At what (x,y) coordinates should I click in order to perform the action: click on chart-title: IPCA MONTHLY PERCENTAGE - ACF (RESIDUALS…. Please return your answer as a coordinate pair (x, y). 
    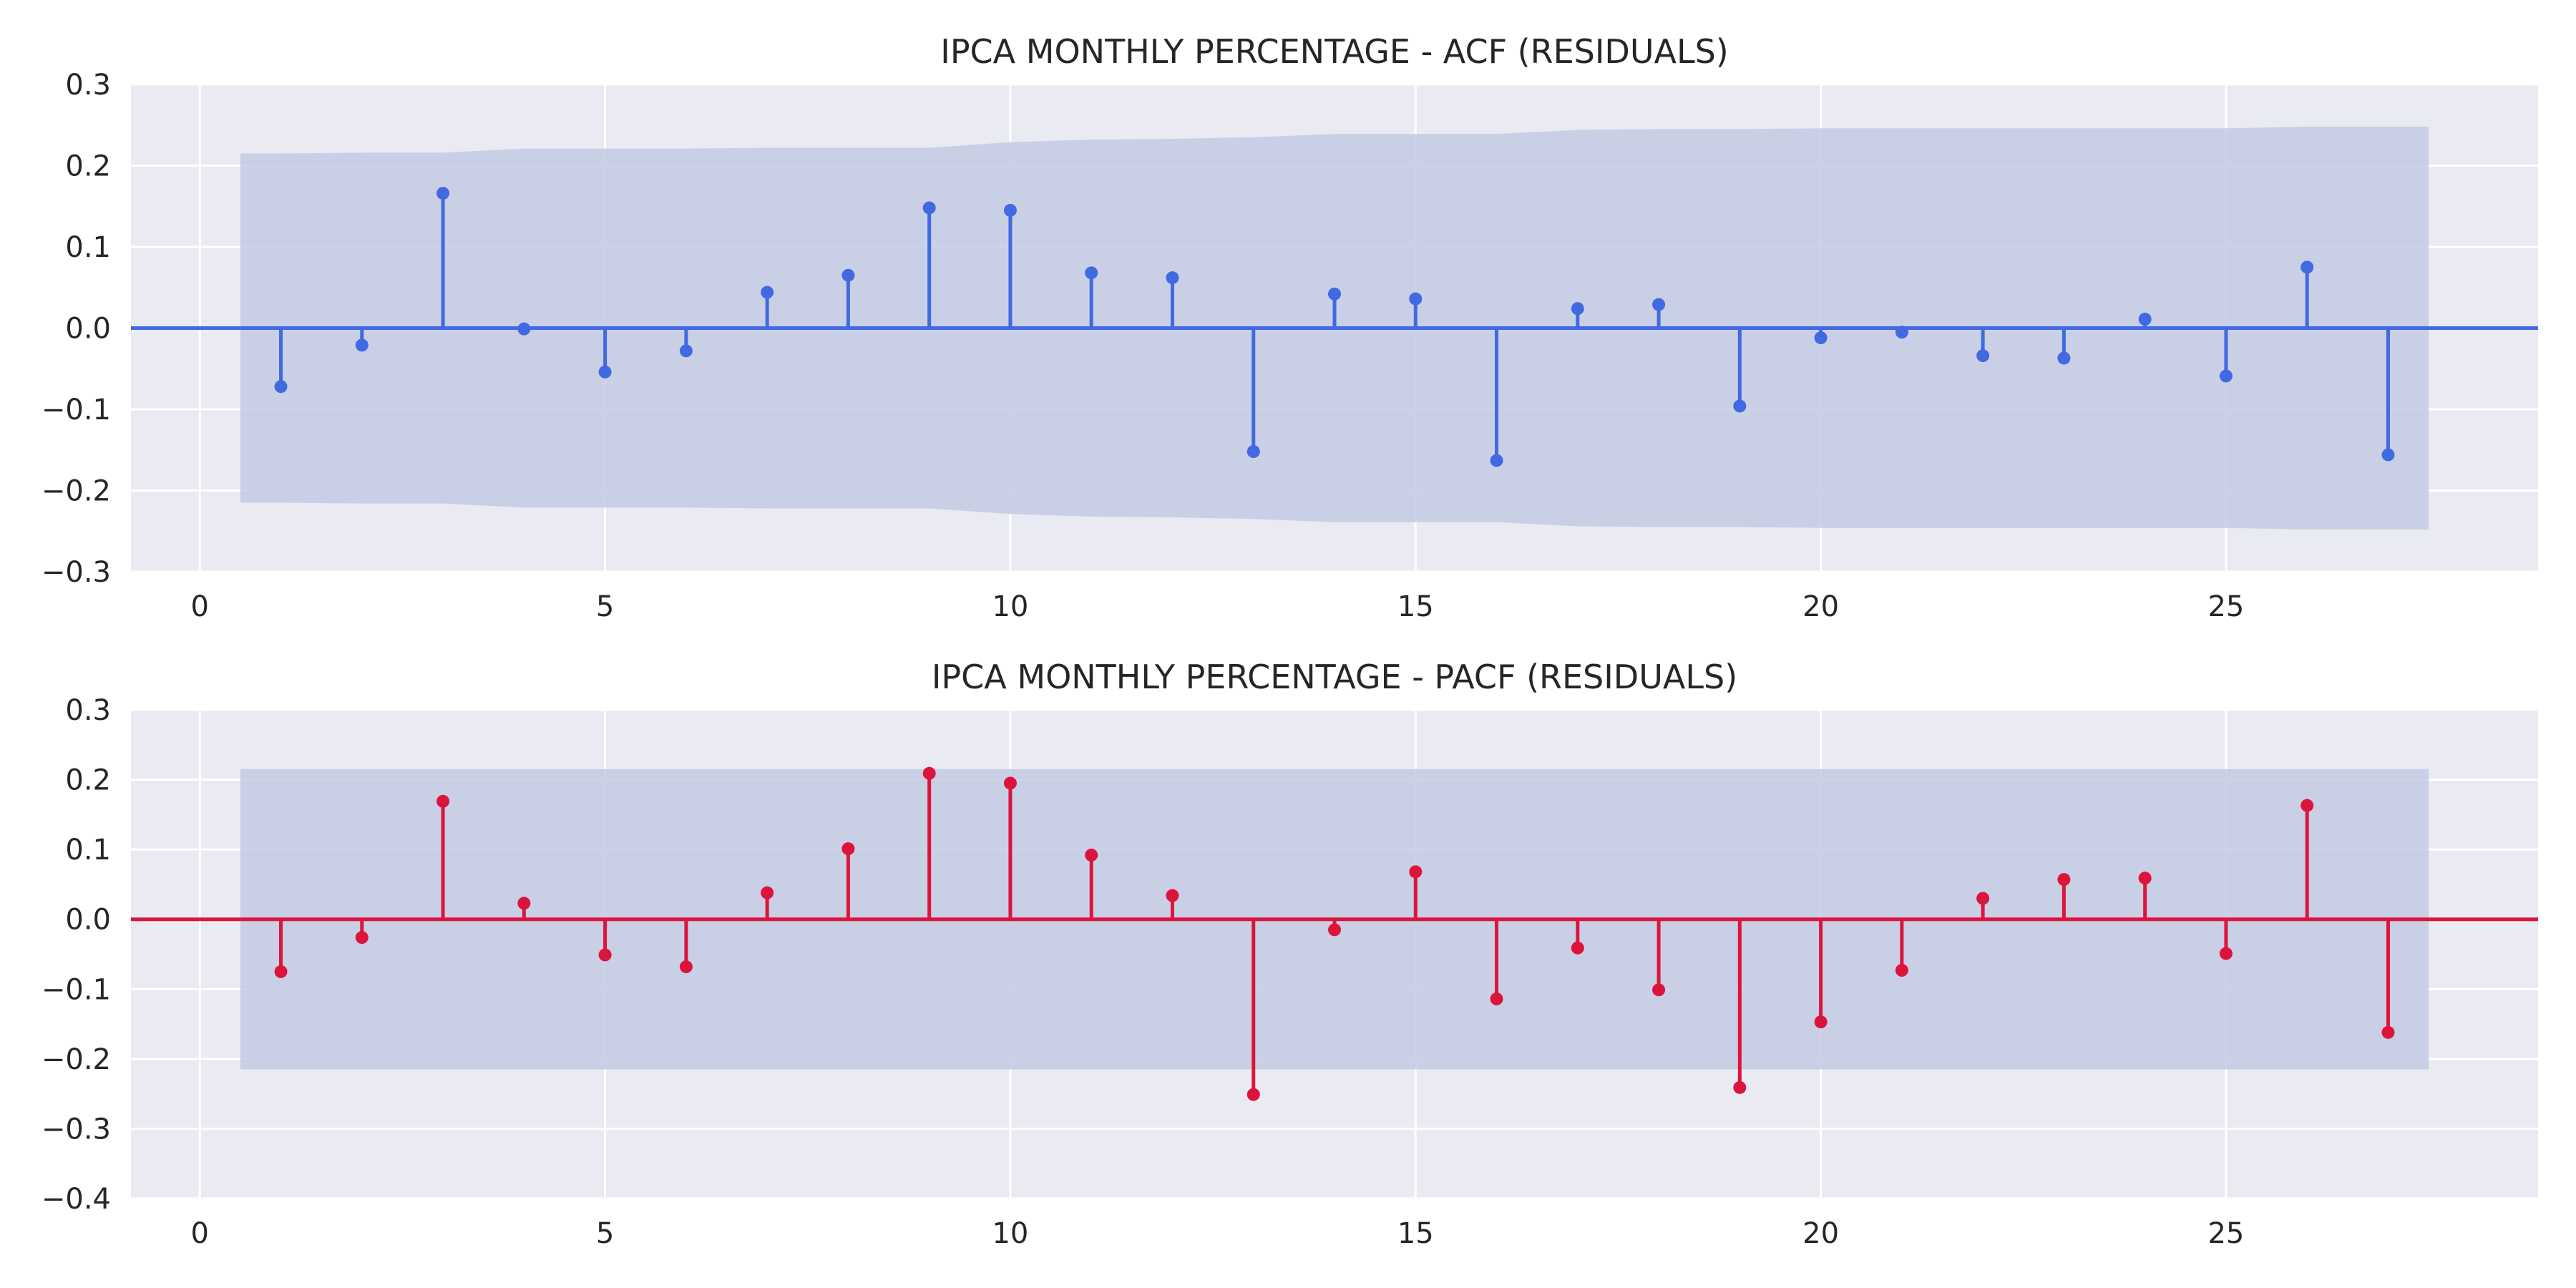
    Looking at the image, I should click on (1334, 51).